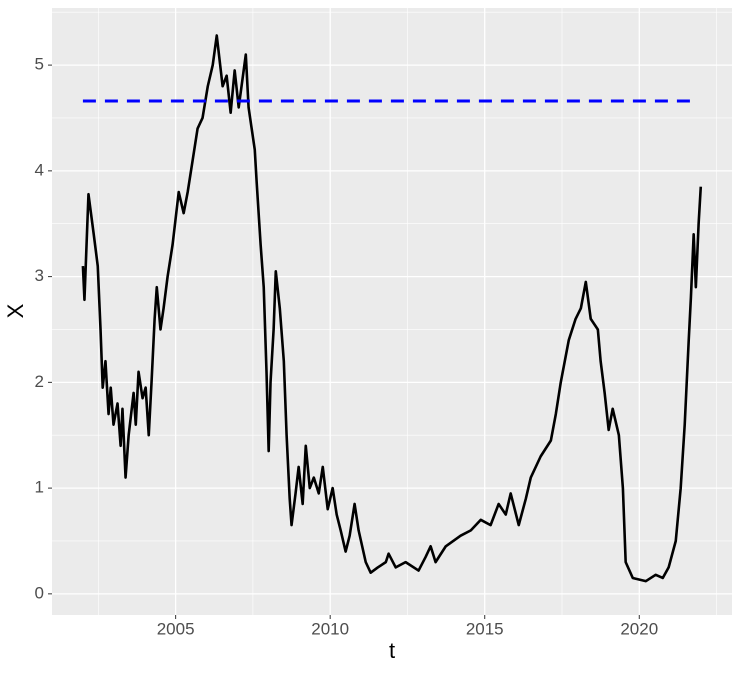  What do you see at coordinates (39, 275) in the screenshot?
I see `y-tick-label: 3` at bounding box center [39, 275].